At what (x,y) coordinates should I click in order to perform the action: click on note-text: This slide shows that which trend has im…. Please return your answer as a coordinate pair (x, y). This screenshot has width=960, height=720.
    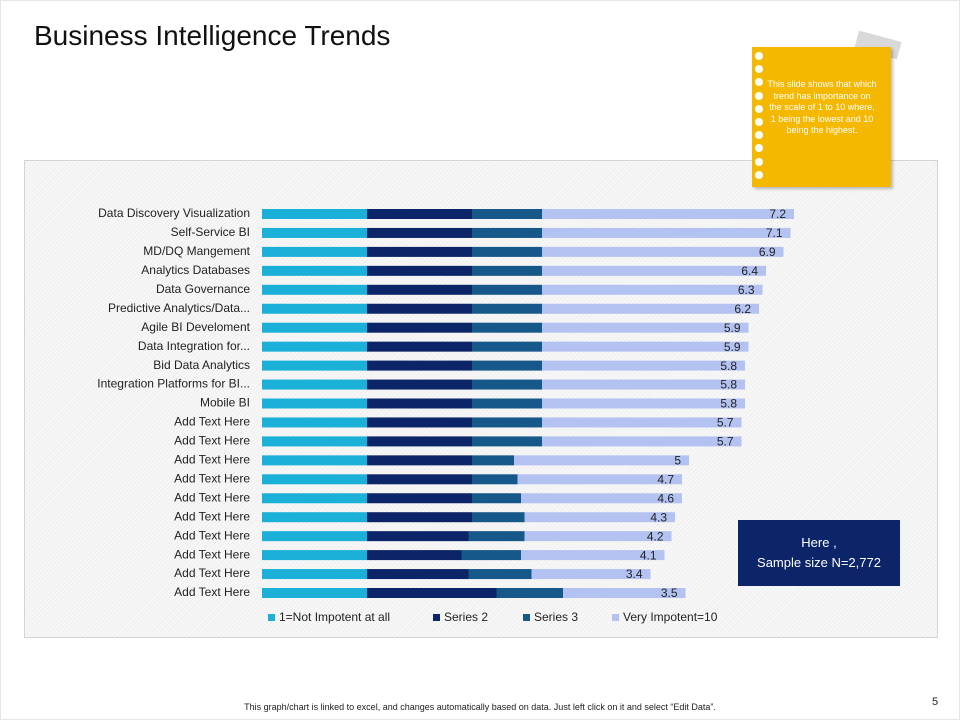
    Looking at the image, I should click on (822, 107).